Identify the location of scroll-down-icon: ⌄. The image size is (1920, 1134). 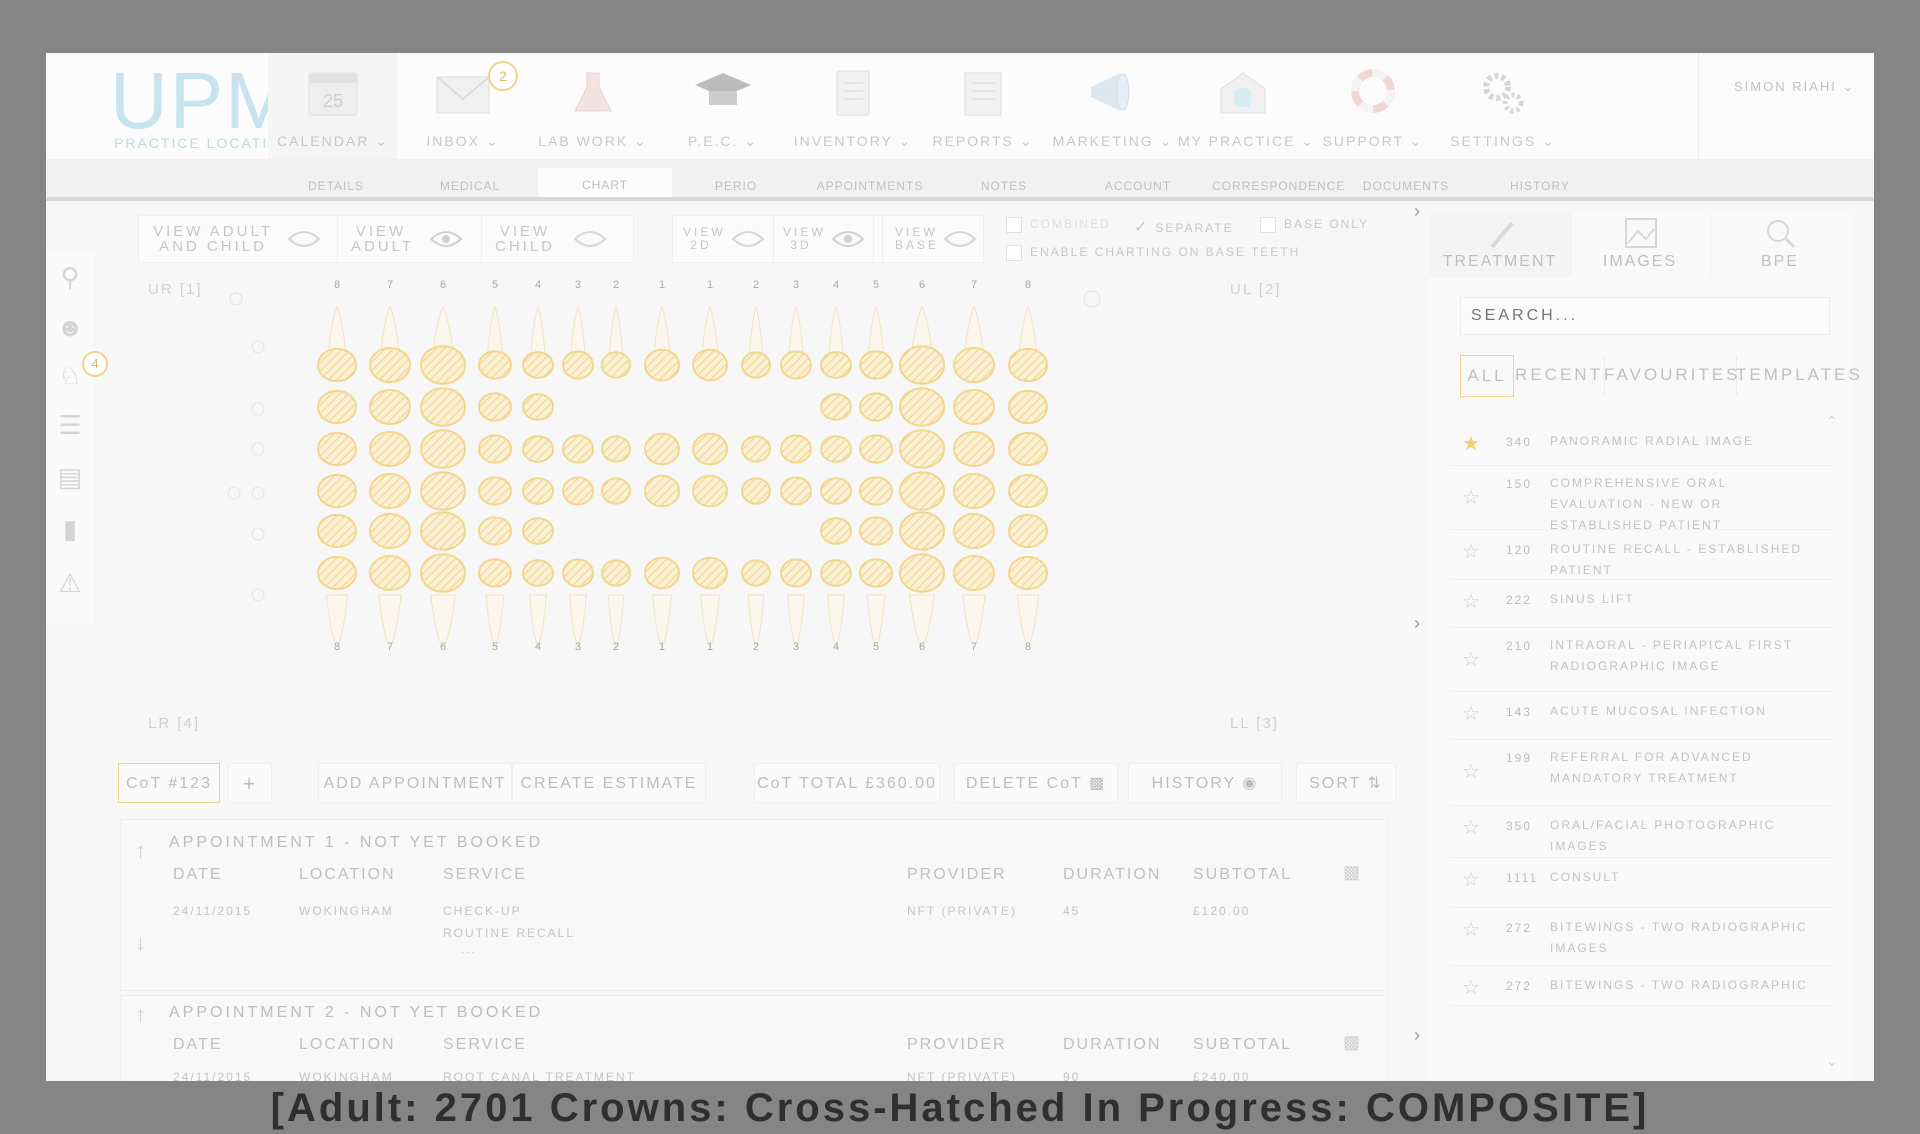
(1832, 1061).